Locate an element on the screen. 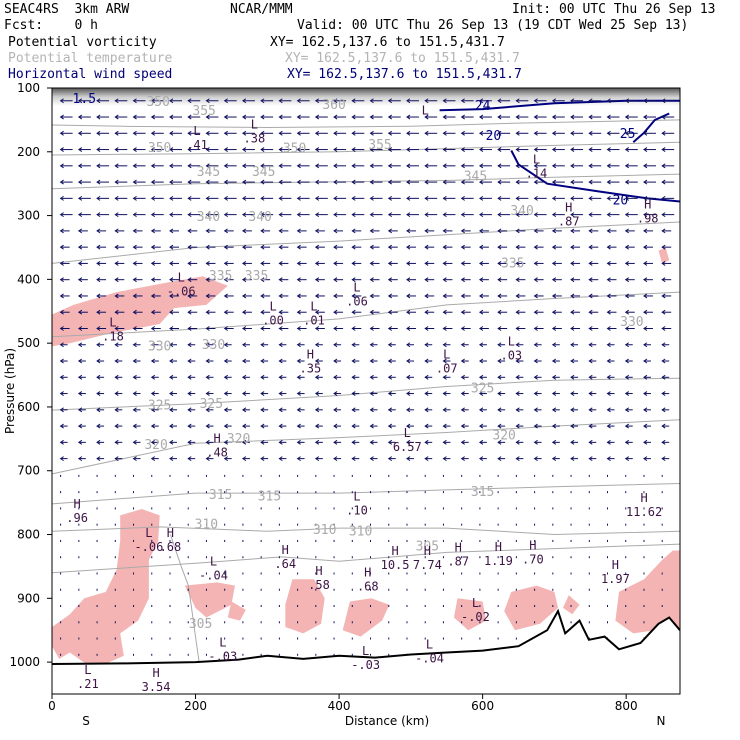  theta-label: 310 is located at coordinates (324, 530).